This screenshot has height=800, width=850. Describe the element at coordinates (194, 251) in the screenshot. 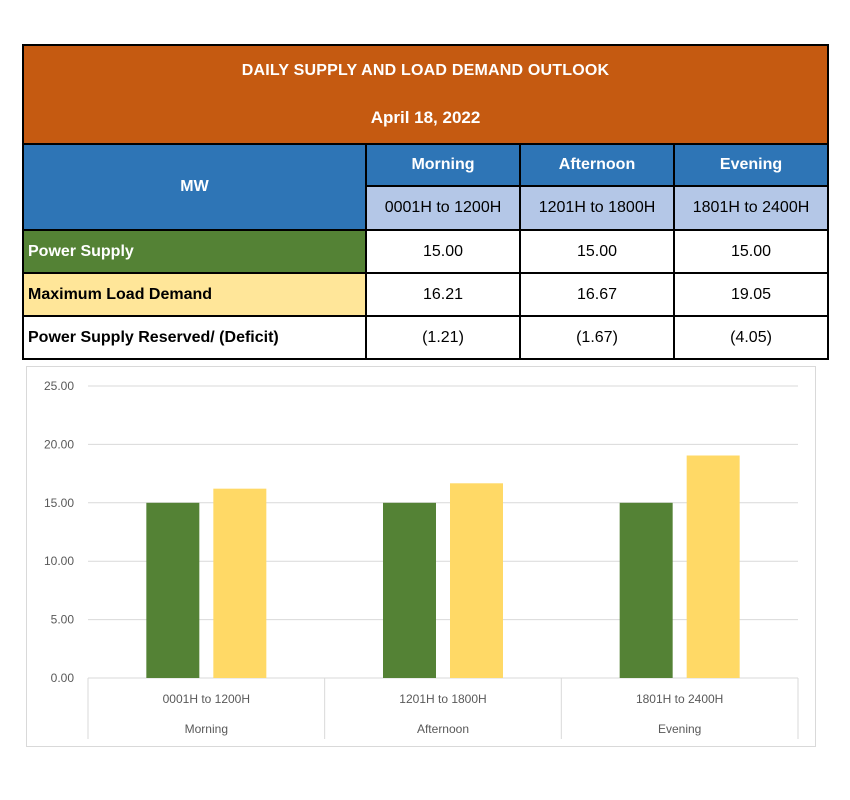

I see `row-label-power-supply: Power Supply` at that location.